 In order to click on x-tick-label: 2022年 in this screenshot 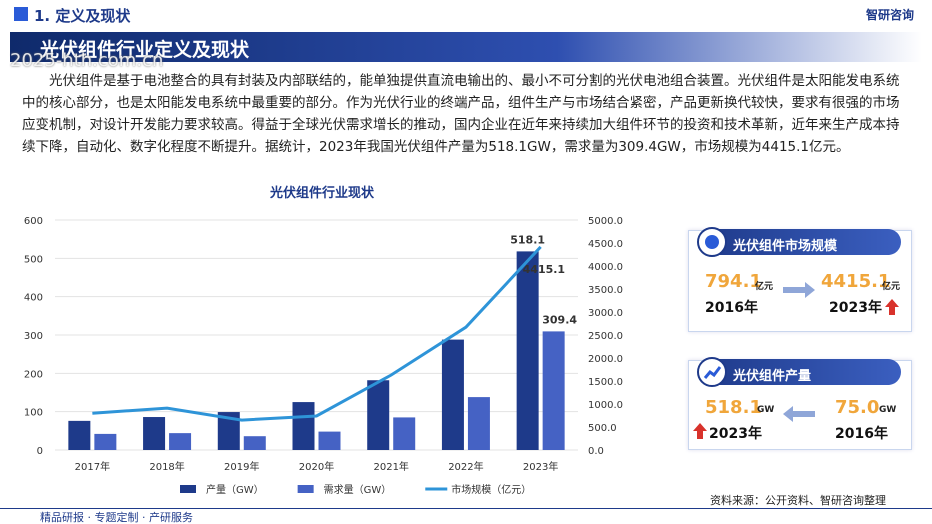, I will do `click(465, 466)`.